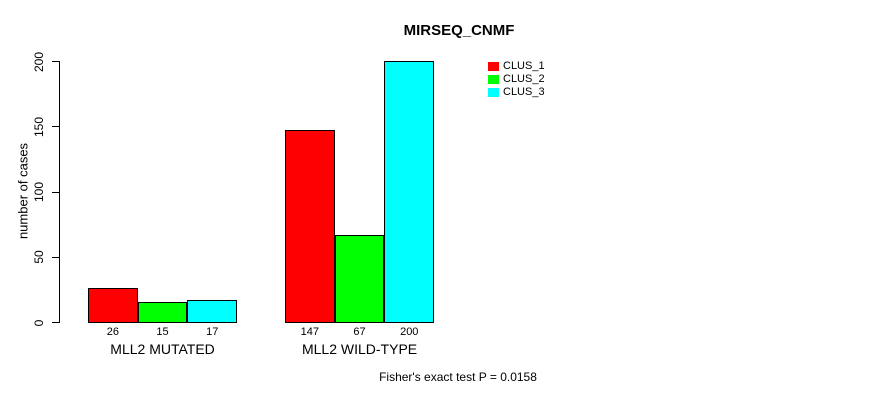  What do you see at coordinates (39, 126) in the screenshot?
I see `y-tick-label: 150` at bounding box center [39, 126].